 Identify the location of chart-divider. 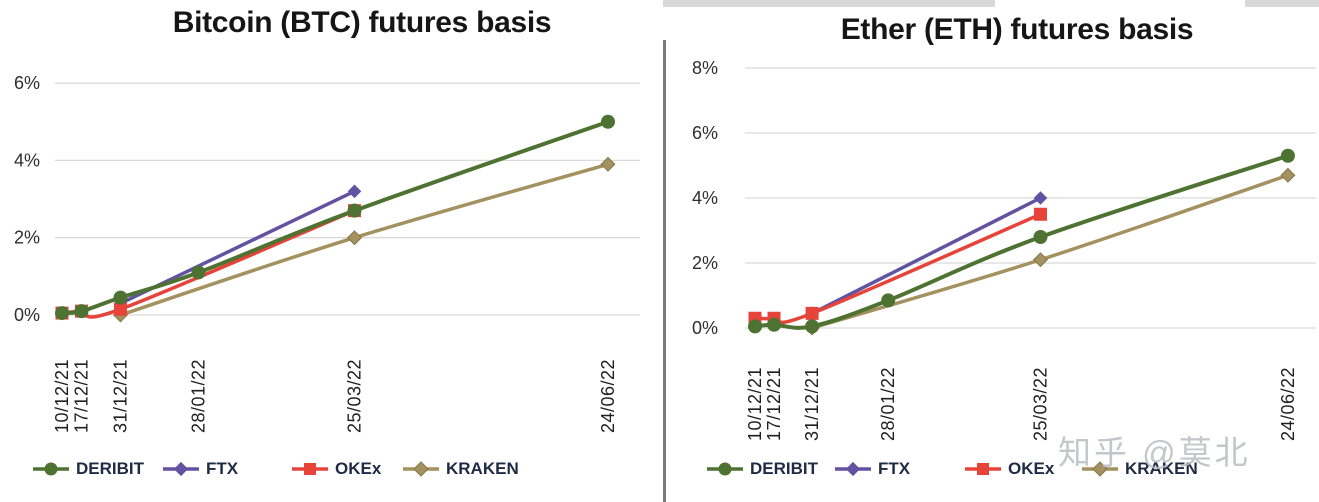
(664, 271).